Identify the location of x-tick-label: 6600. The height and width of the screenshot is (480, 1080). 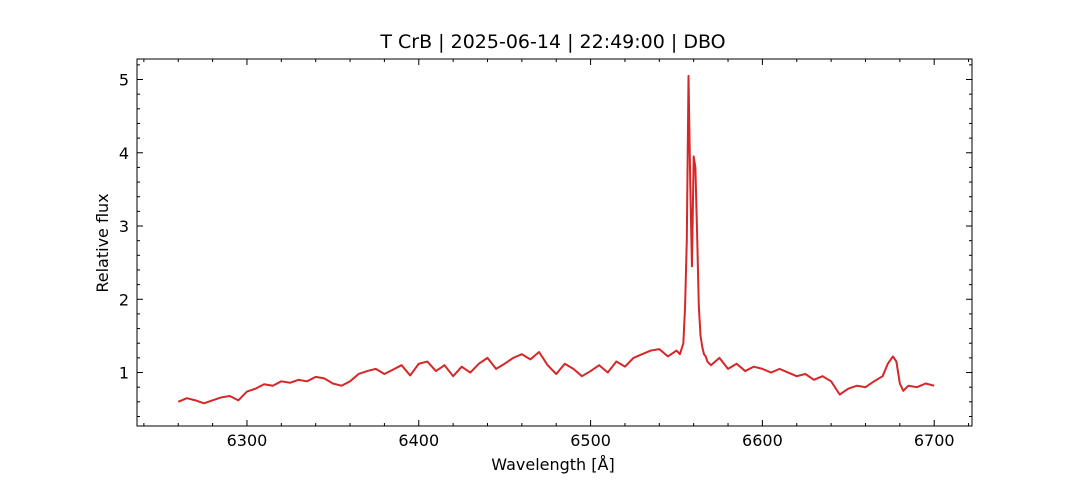
(762, 440).